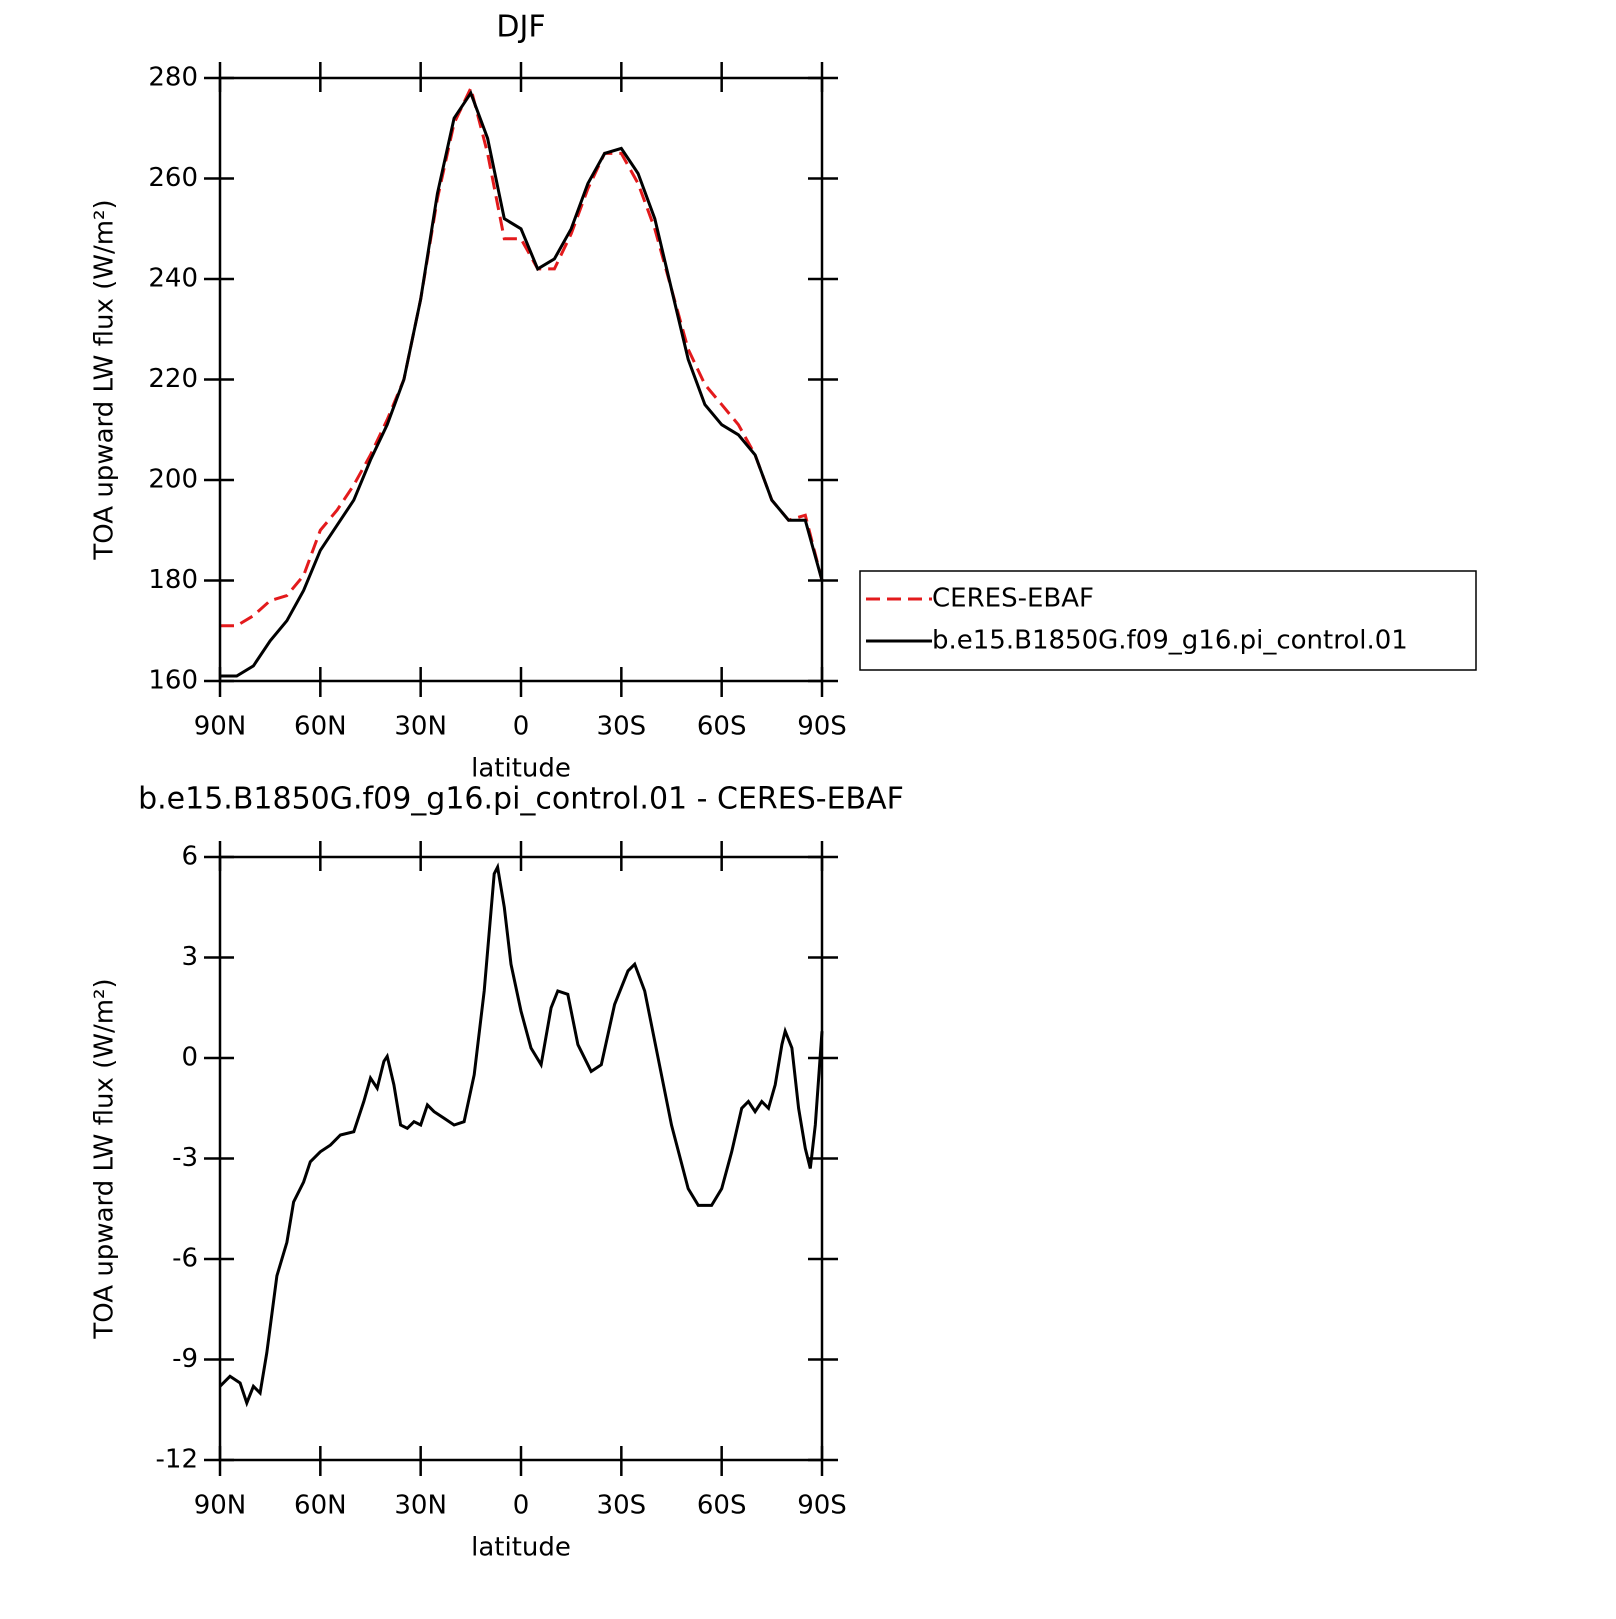  What do you see at coordinates (189, 857) in the screenshot?
I see `y-tick-label: 6` at bounding box center [189, 857].